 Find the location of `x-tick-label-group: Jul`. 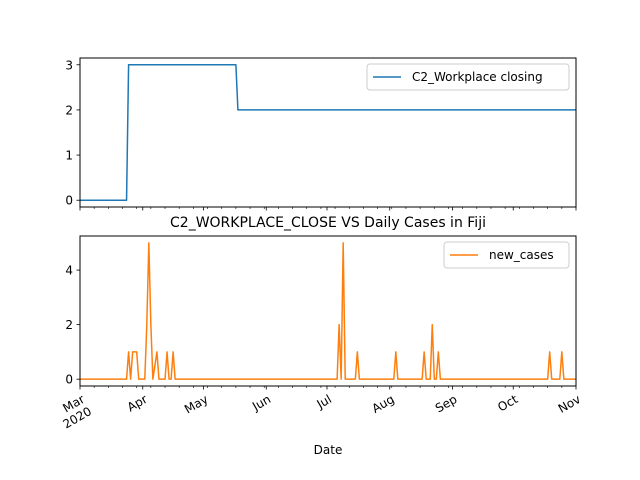

x-tick-label-group: Jul is located at coordinates (324, 402).